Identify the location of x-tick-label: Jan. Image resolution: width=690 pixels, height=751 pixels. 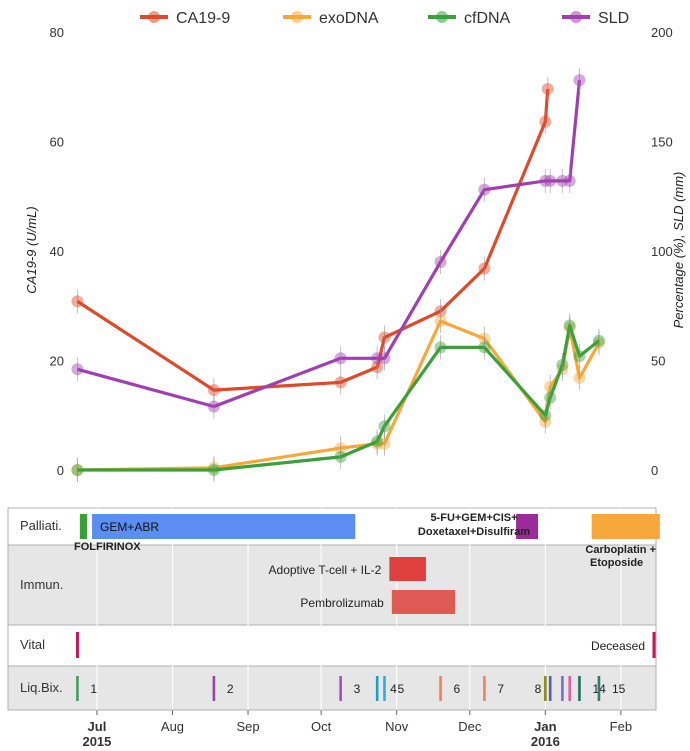
(545, 726).